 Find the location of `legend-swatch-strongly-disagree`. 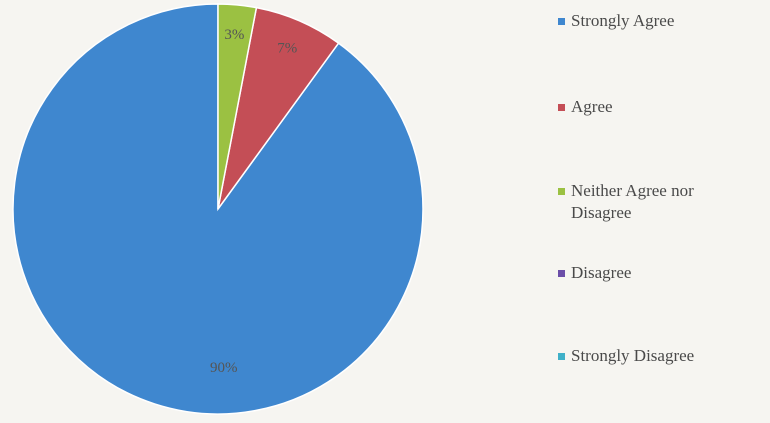

legend-swatch-strongly-disagree is located at coordinates (561, 356).